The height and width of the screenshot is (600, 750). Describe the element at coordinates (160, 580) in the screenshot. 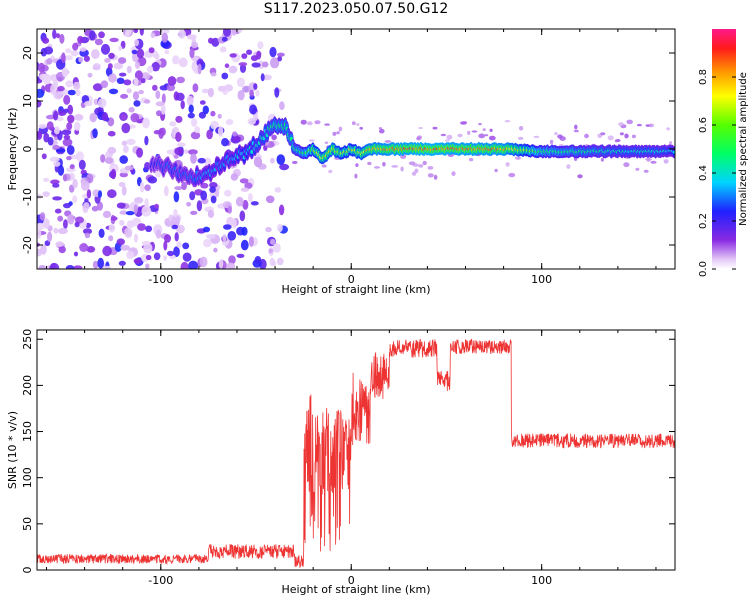

I see `x-tick-label: -100` at that location.